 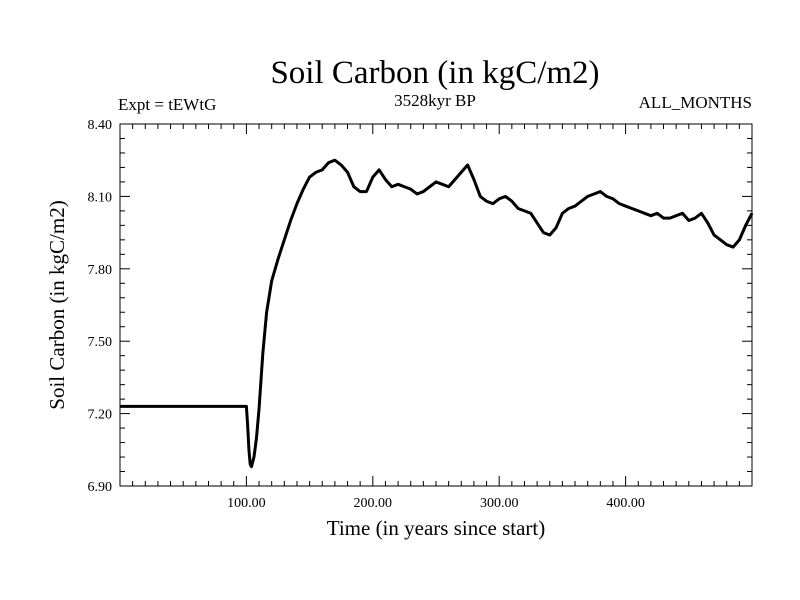 I want to click on experiment-label: Expt = tEWtG, so click(x=167, y=104).